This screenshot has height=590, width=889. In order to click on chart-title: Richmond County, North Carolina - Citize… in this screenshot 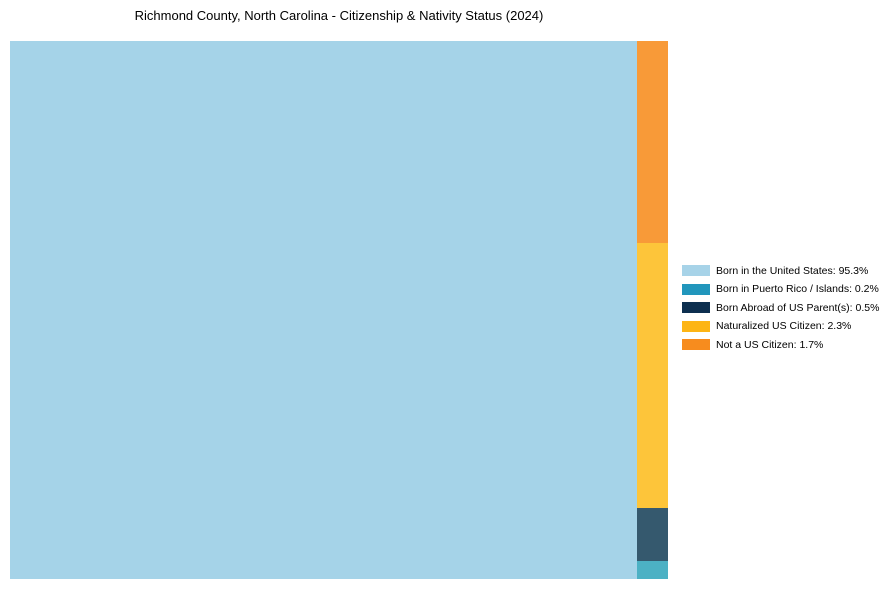, I will do `click(339, 15)`.